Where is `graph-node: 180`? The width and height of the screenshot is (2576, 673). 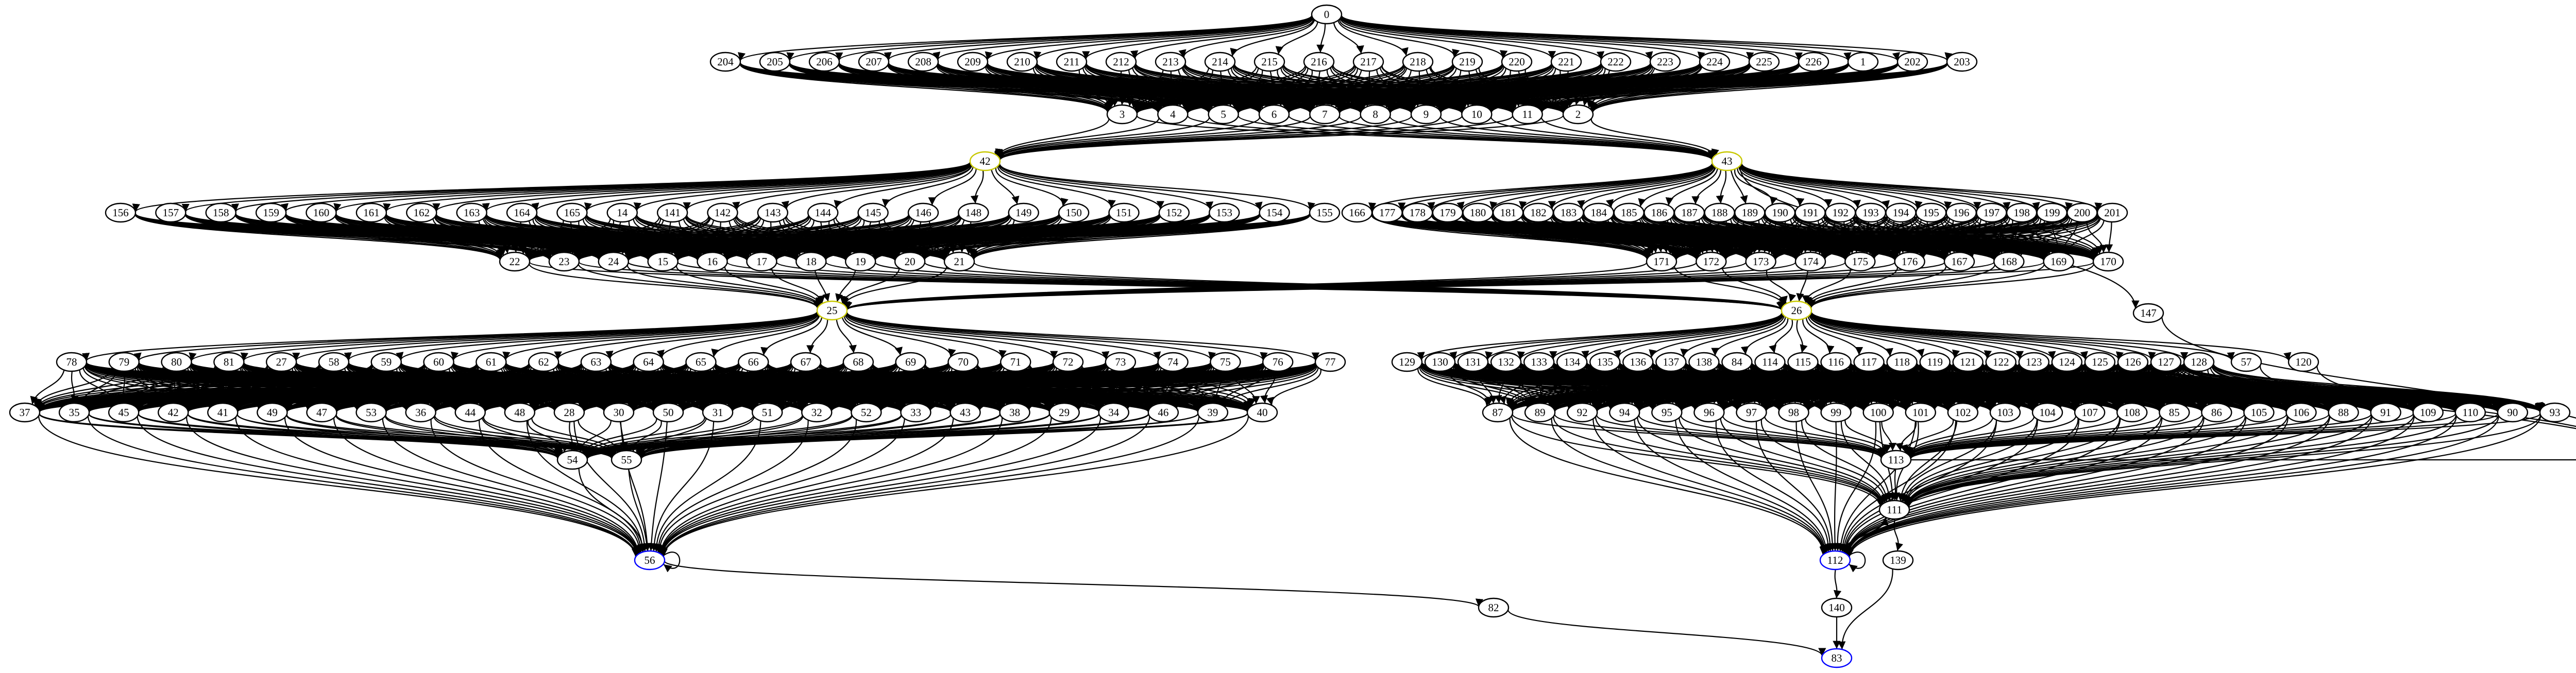 graph-node: 180 is located at coordinates (1478, 212).